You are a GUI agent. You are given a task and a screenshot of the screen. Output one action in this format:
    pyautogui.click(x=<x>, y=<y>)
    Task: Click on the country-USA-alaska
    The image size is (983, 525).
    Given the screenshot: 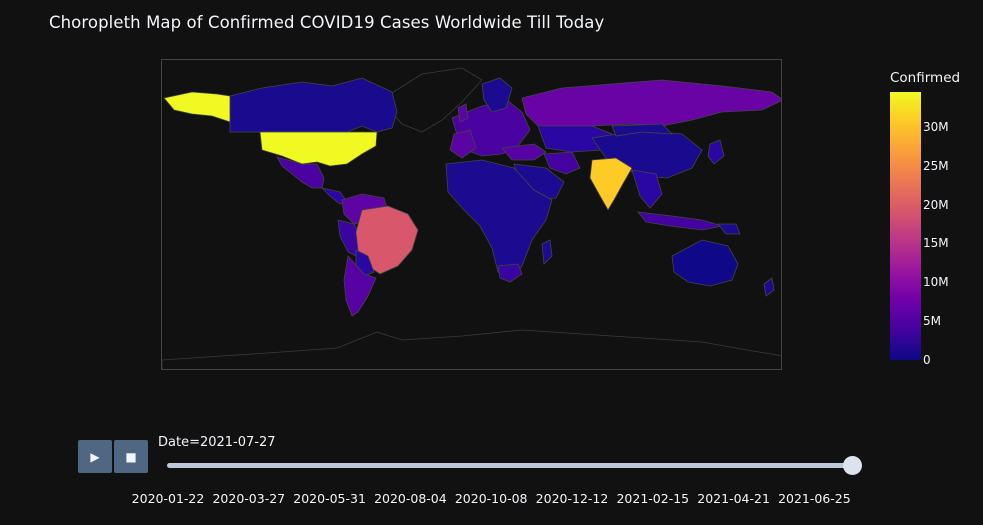 What is the action you would take?
    pyautogui.click(x=197, y=107)
    